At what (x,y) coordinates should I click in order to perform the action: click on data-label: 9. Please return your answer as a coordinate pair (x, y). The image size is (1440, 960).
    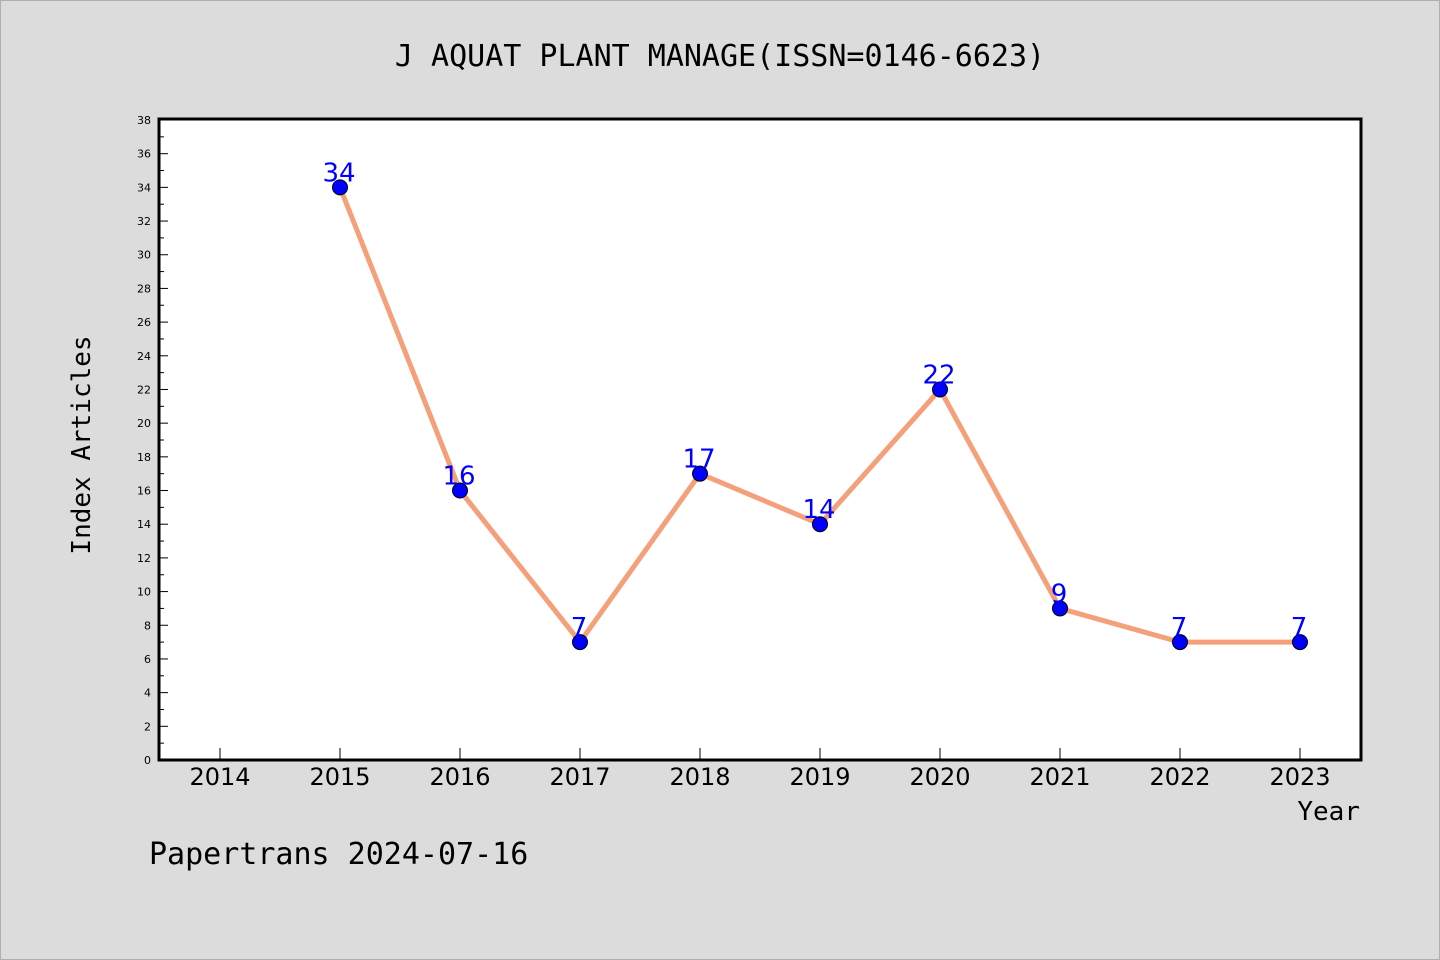
    Looking at the image, I should click on (1059, 594).